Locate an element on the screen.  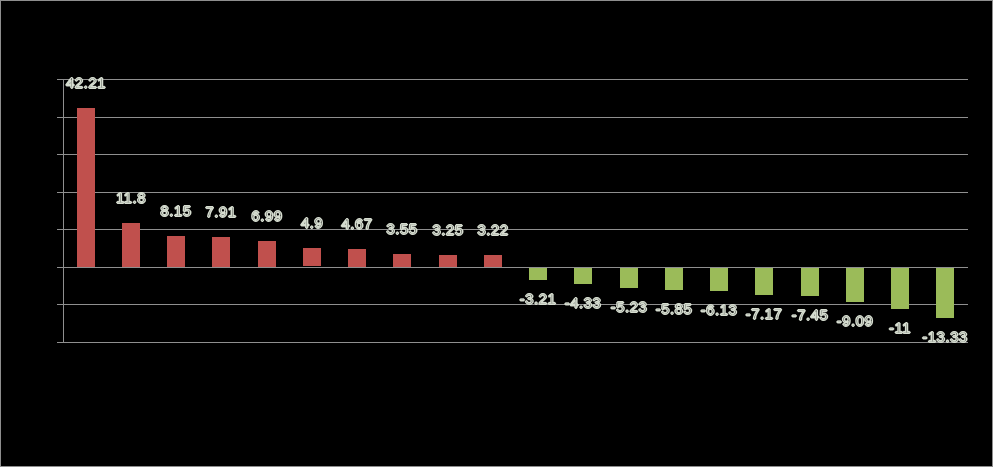
bar-data-label-9: 3.25 is located at coordinates (448, 231).